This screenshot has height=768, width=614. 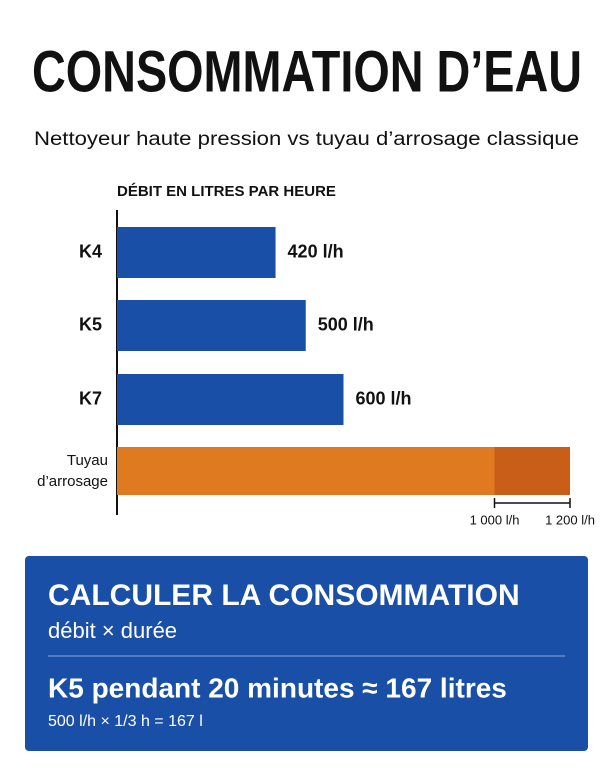 I want to click on hose-range, so click(x=532, y=471).